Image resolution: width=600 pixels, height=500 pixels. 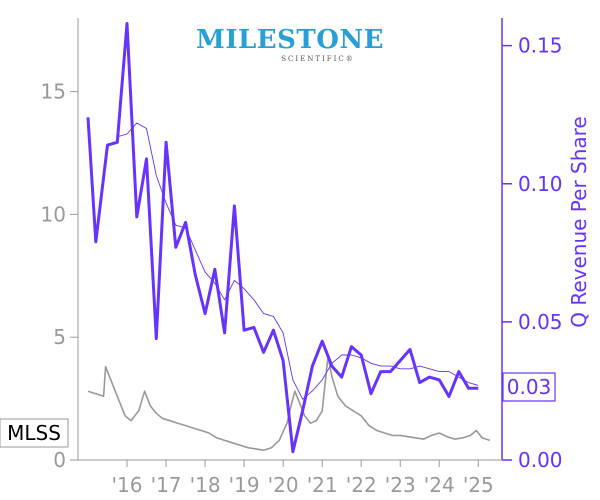 I want to click on y-right-label: Q Revenue Per Share, so click(x=579, y=222).